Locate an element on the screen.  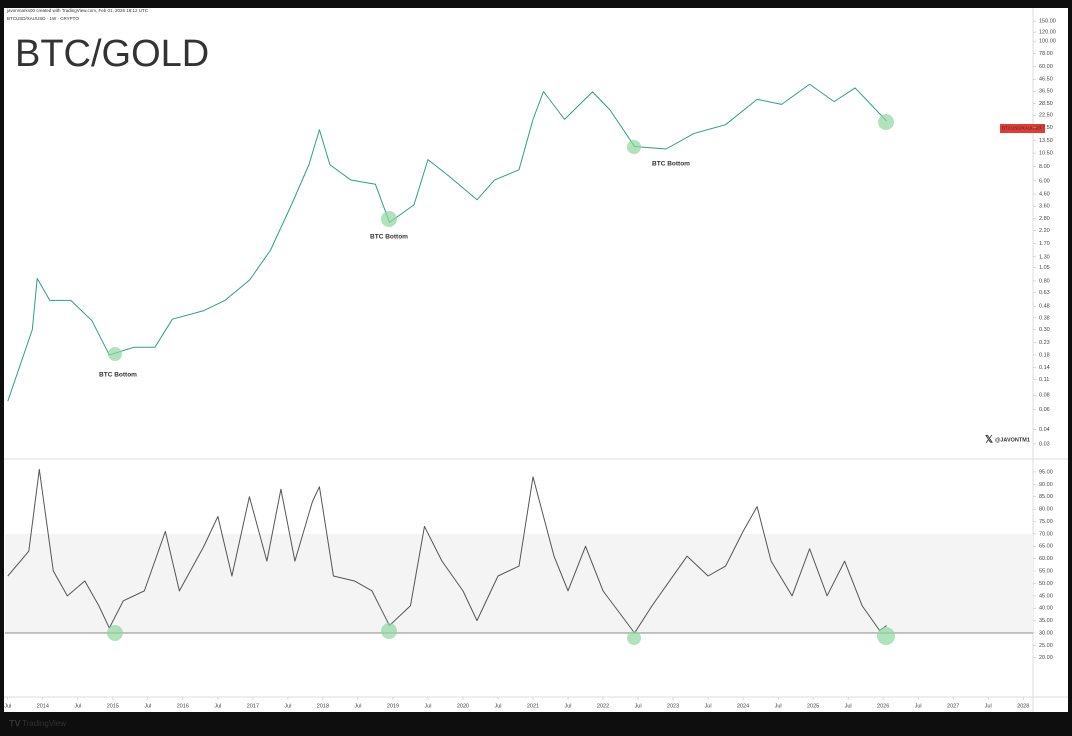
y-tick-label: 95.00 is located at coordinates (1046, 472).